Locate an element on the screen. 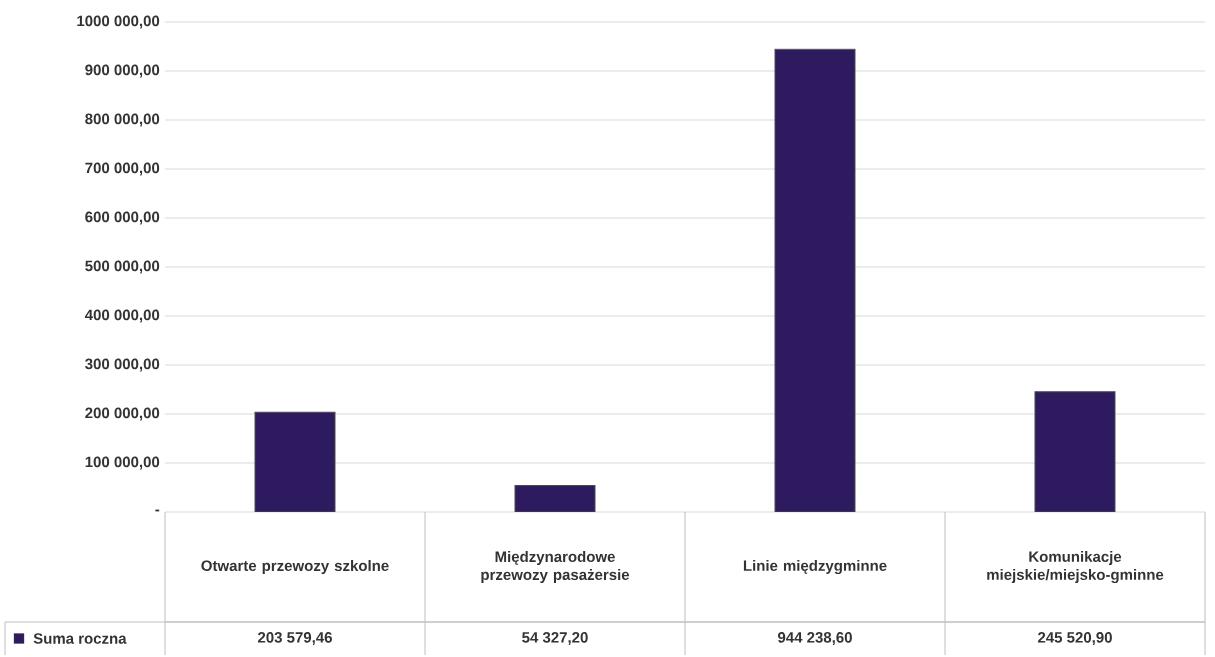 The height and width of the screenshot is (657, 1215). y-tick-label: 800 000,00 is located at coordinates (122, 120).